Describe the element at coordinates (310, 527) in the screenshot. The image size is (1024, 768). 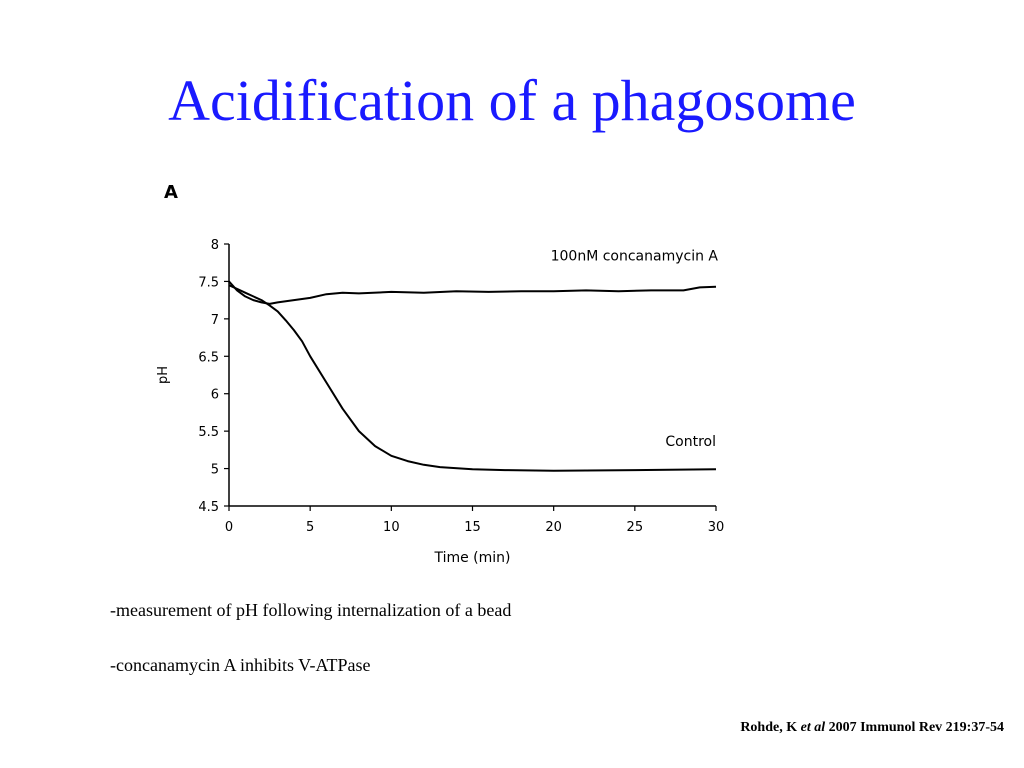
I see `x-tick-label: 5` at that location.